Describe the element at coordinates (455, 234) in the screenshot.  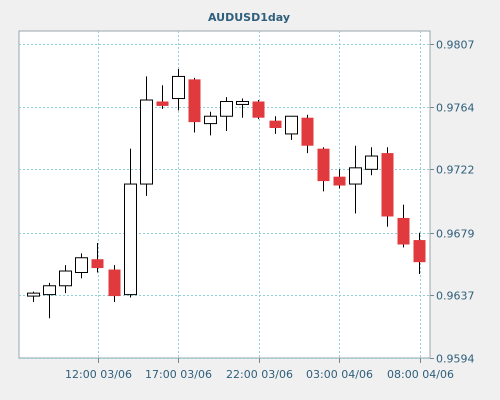
I see `y-tick-label: 0.9679` at that location.